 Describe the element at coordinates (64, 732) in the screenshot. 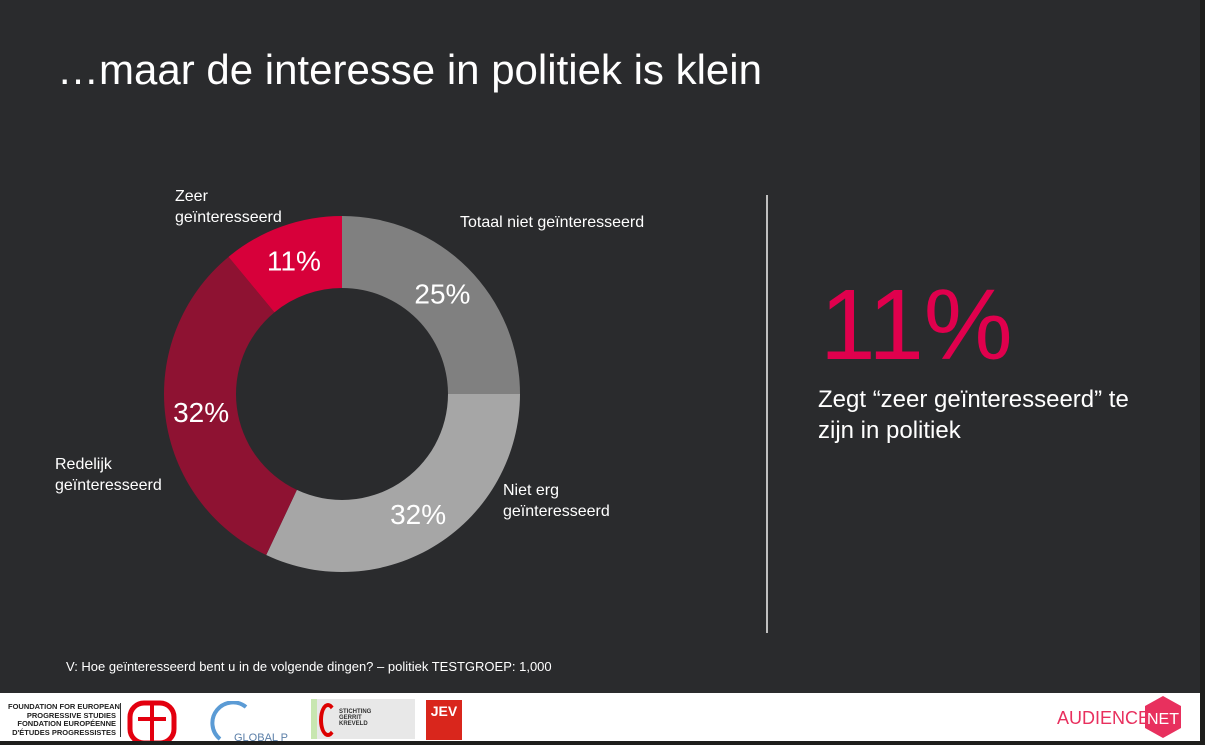

I see `feps-line: D'ÉTUDES PROGRESSISTES` at that location.